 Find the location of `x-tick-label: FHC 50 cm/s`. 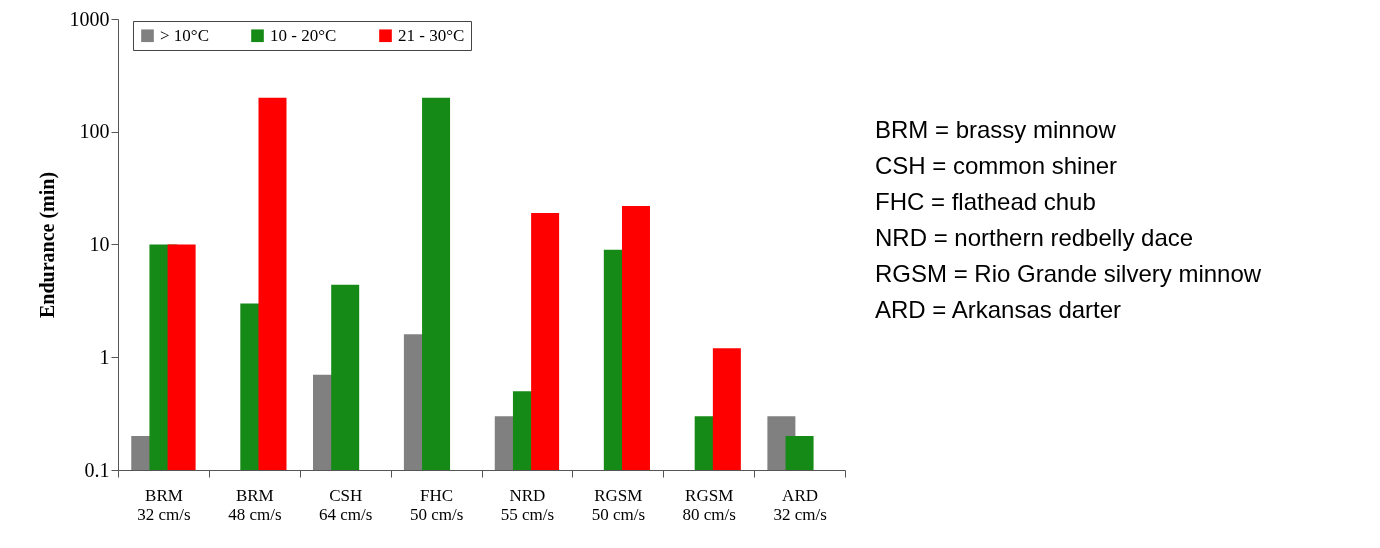

x-tick-label: FHC 50 cm/s is located at coordinates (436, 504).